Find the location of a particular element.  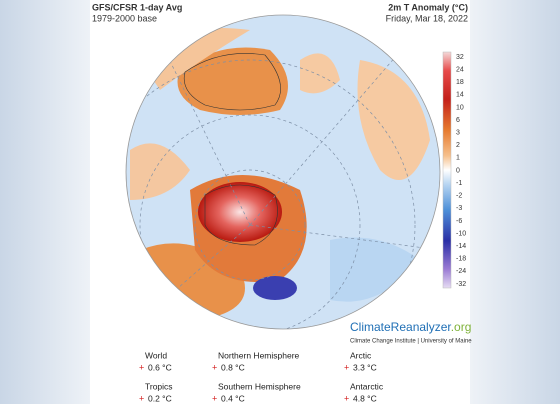

stat-value: 3.3 °C is located at coordinates (365, 367).